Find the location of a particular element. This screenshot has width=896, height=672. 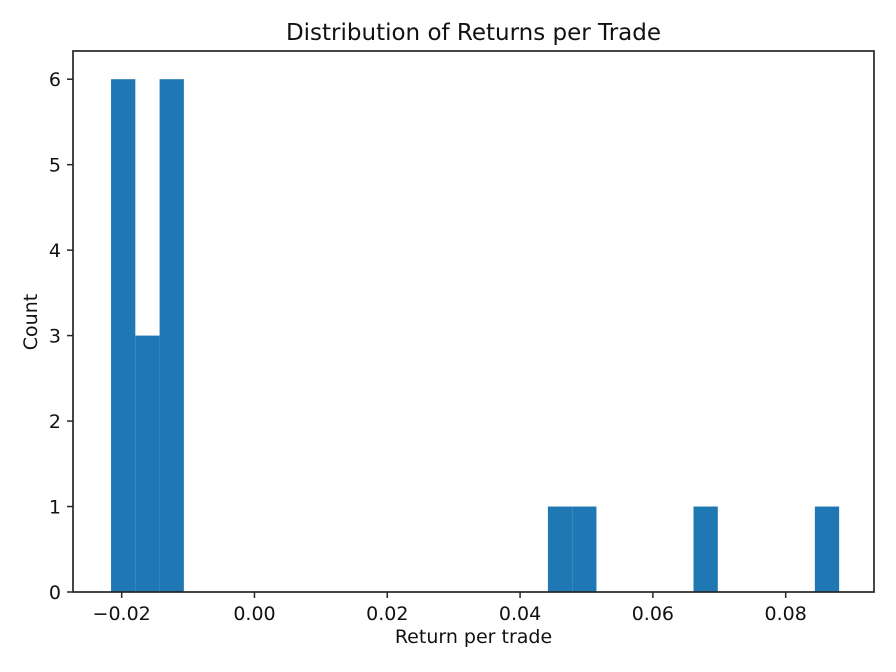

y-axis-label: Count is located at coordinates (31, 322).